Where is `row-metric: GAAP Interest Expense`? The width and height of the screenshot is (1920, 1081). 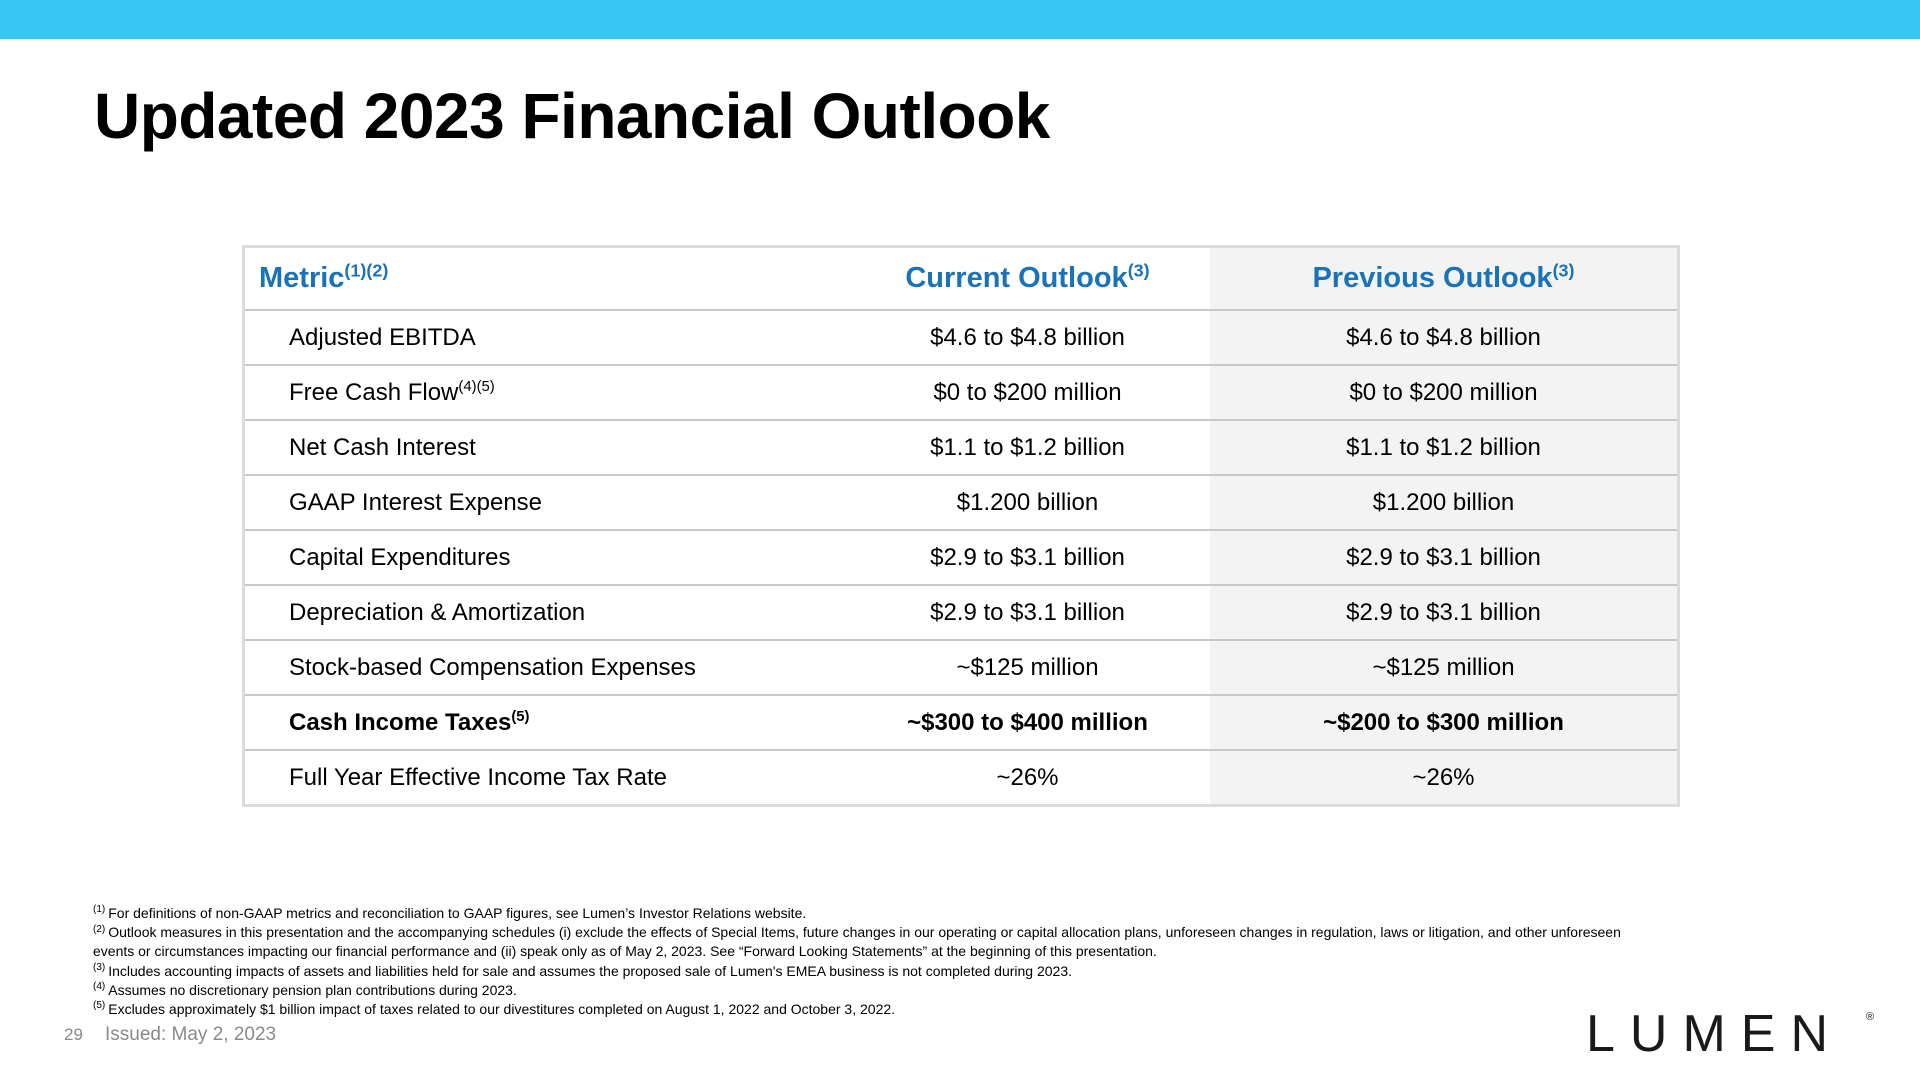
row-metric: GAAP Interest Expense is located at coordinates (545, 503).